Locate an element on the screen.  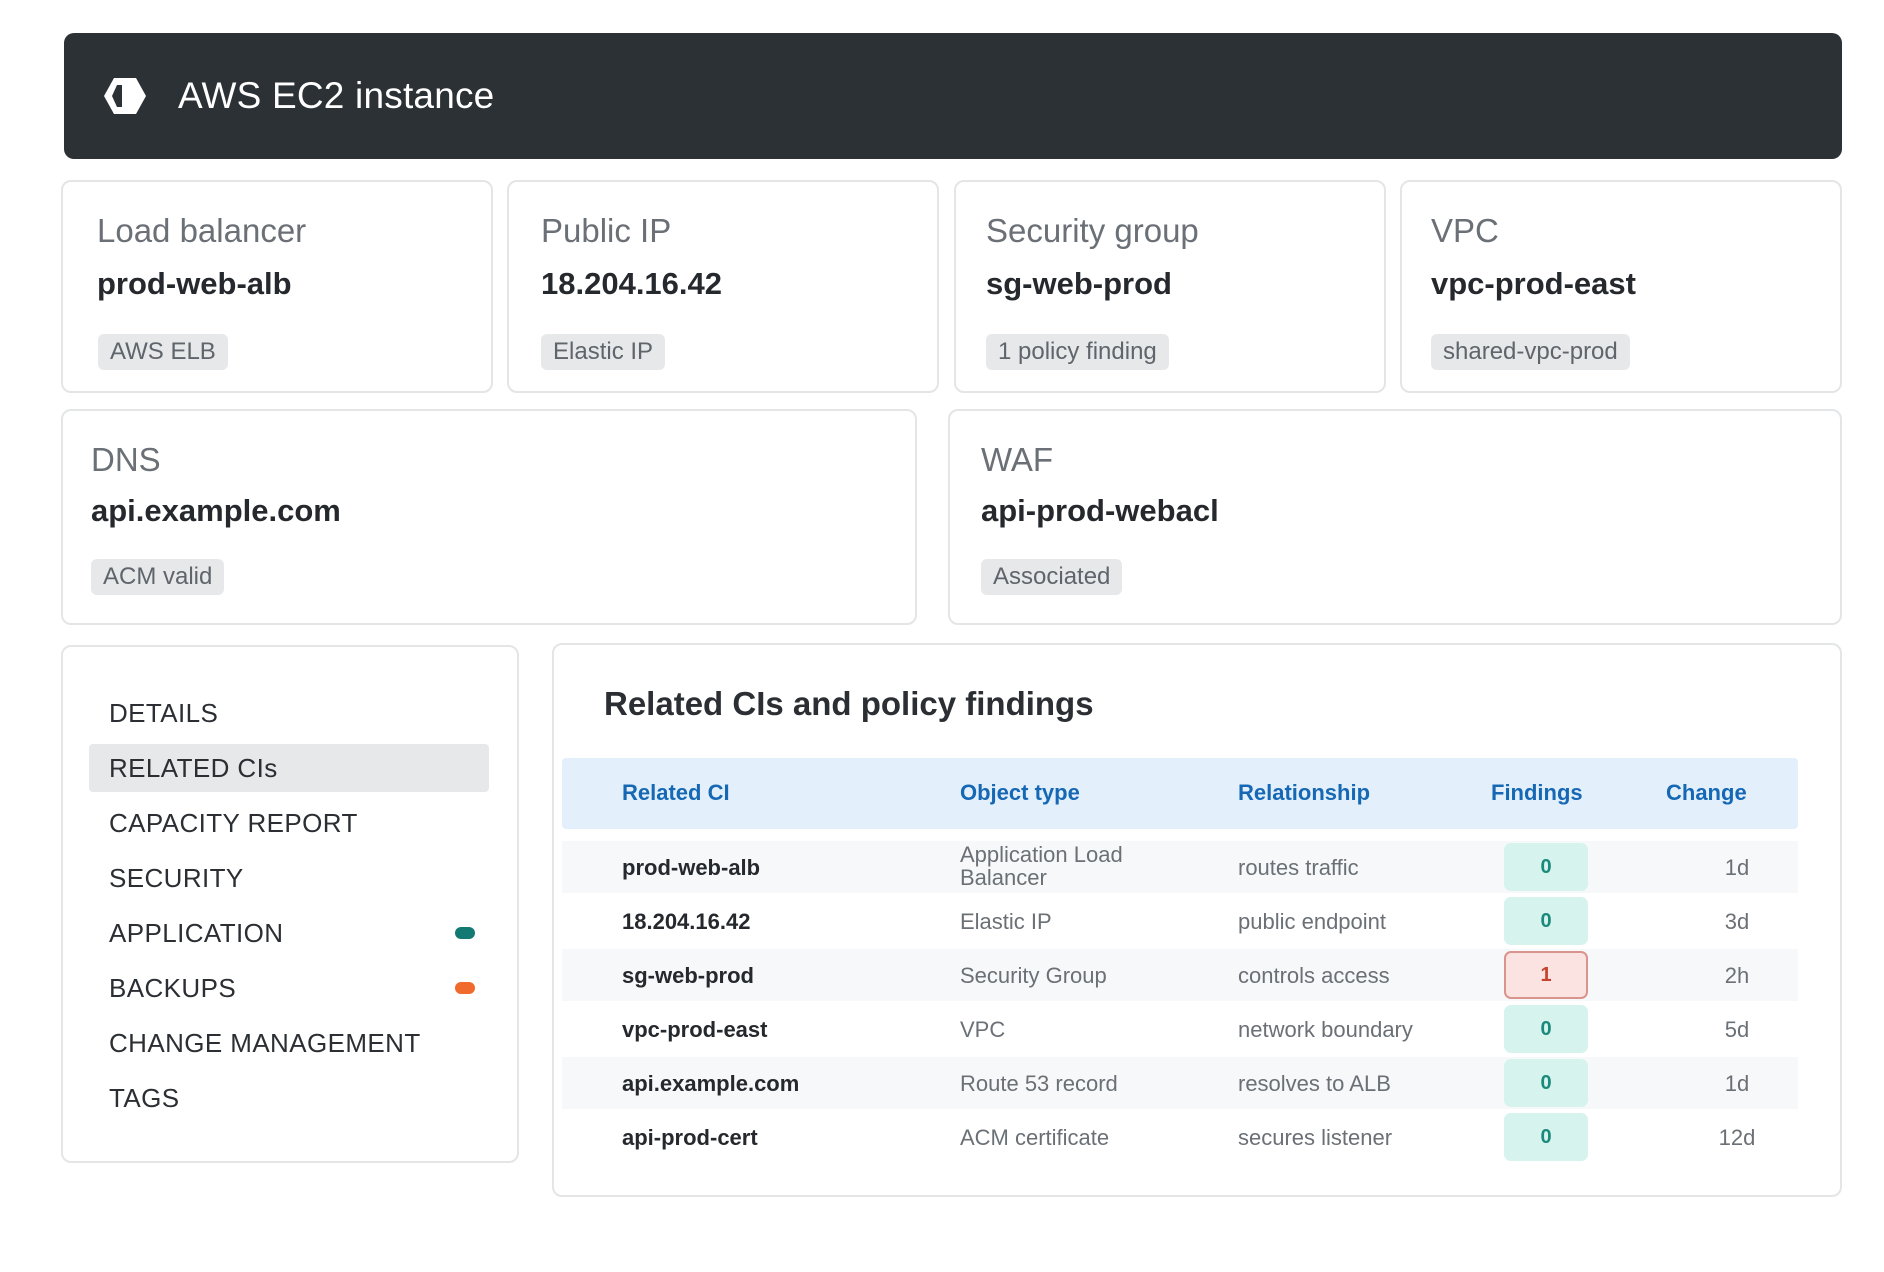
nav-item-related-cis: RELATED CIs is located at coordinates (289, 768).